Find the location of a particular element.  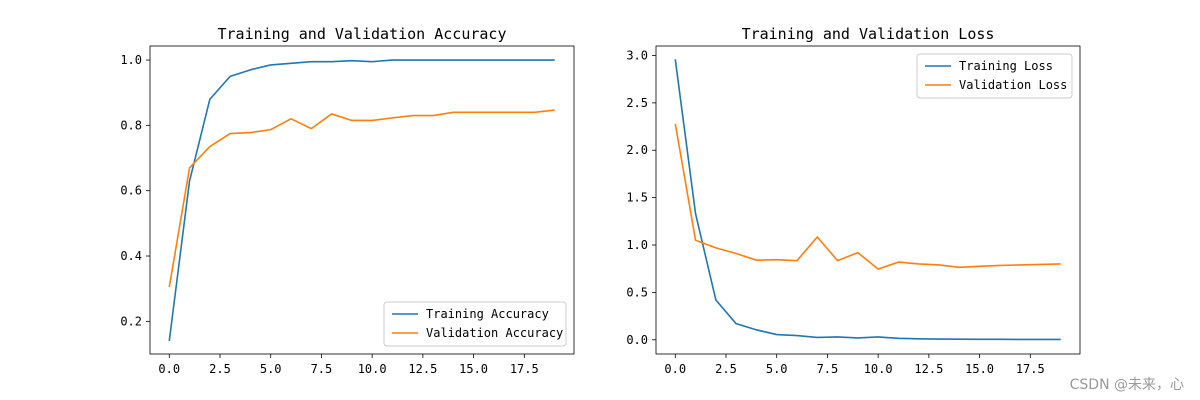

watermark: CSDN @未来，心 is located at coordinates (1126, 385).